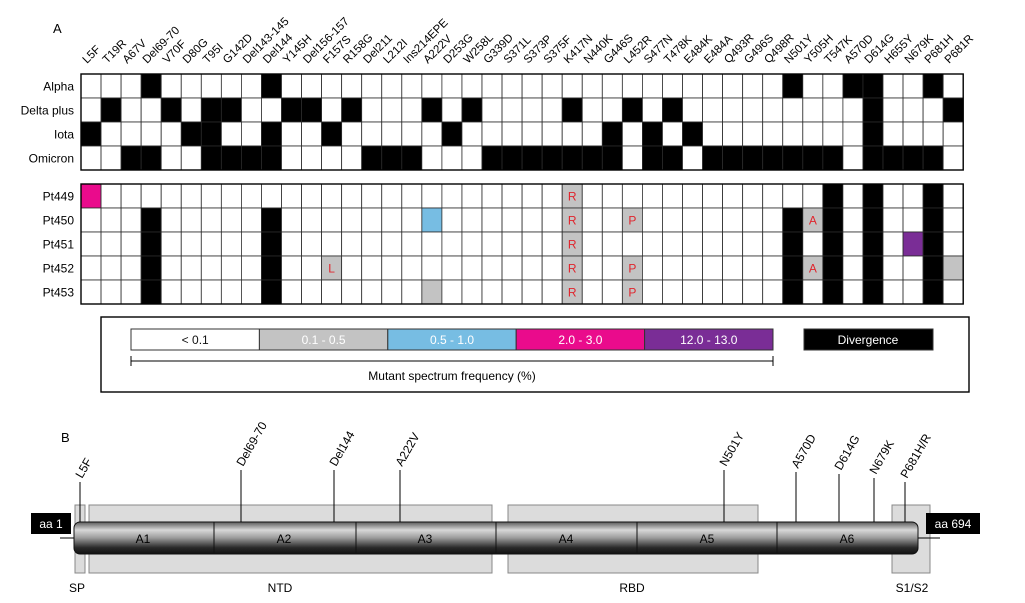 The width and height of the screenshot is (1025, 603). I want to click on mutation-column-header: L5F, so click(92, 55).